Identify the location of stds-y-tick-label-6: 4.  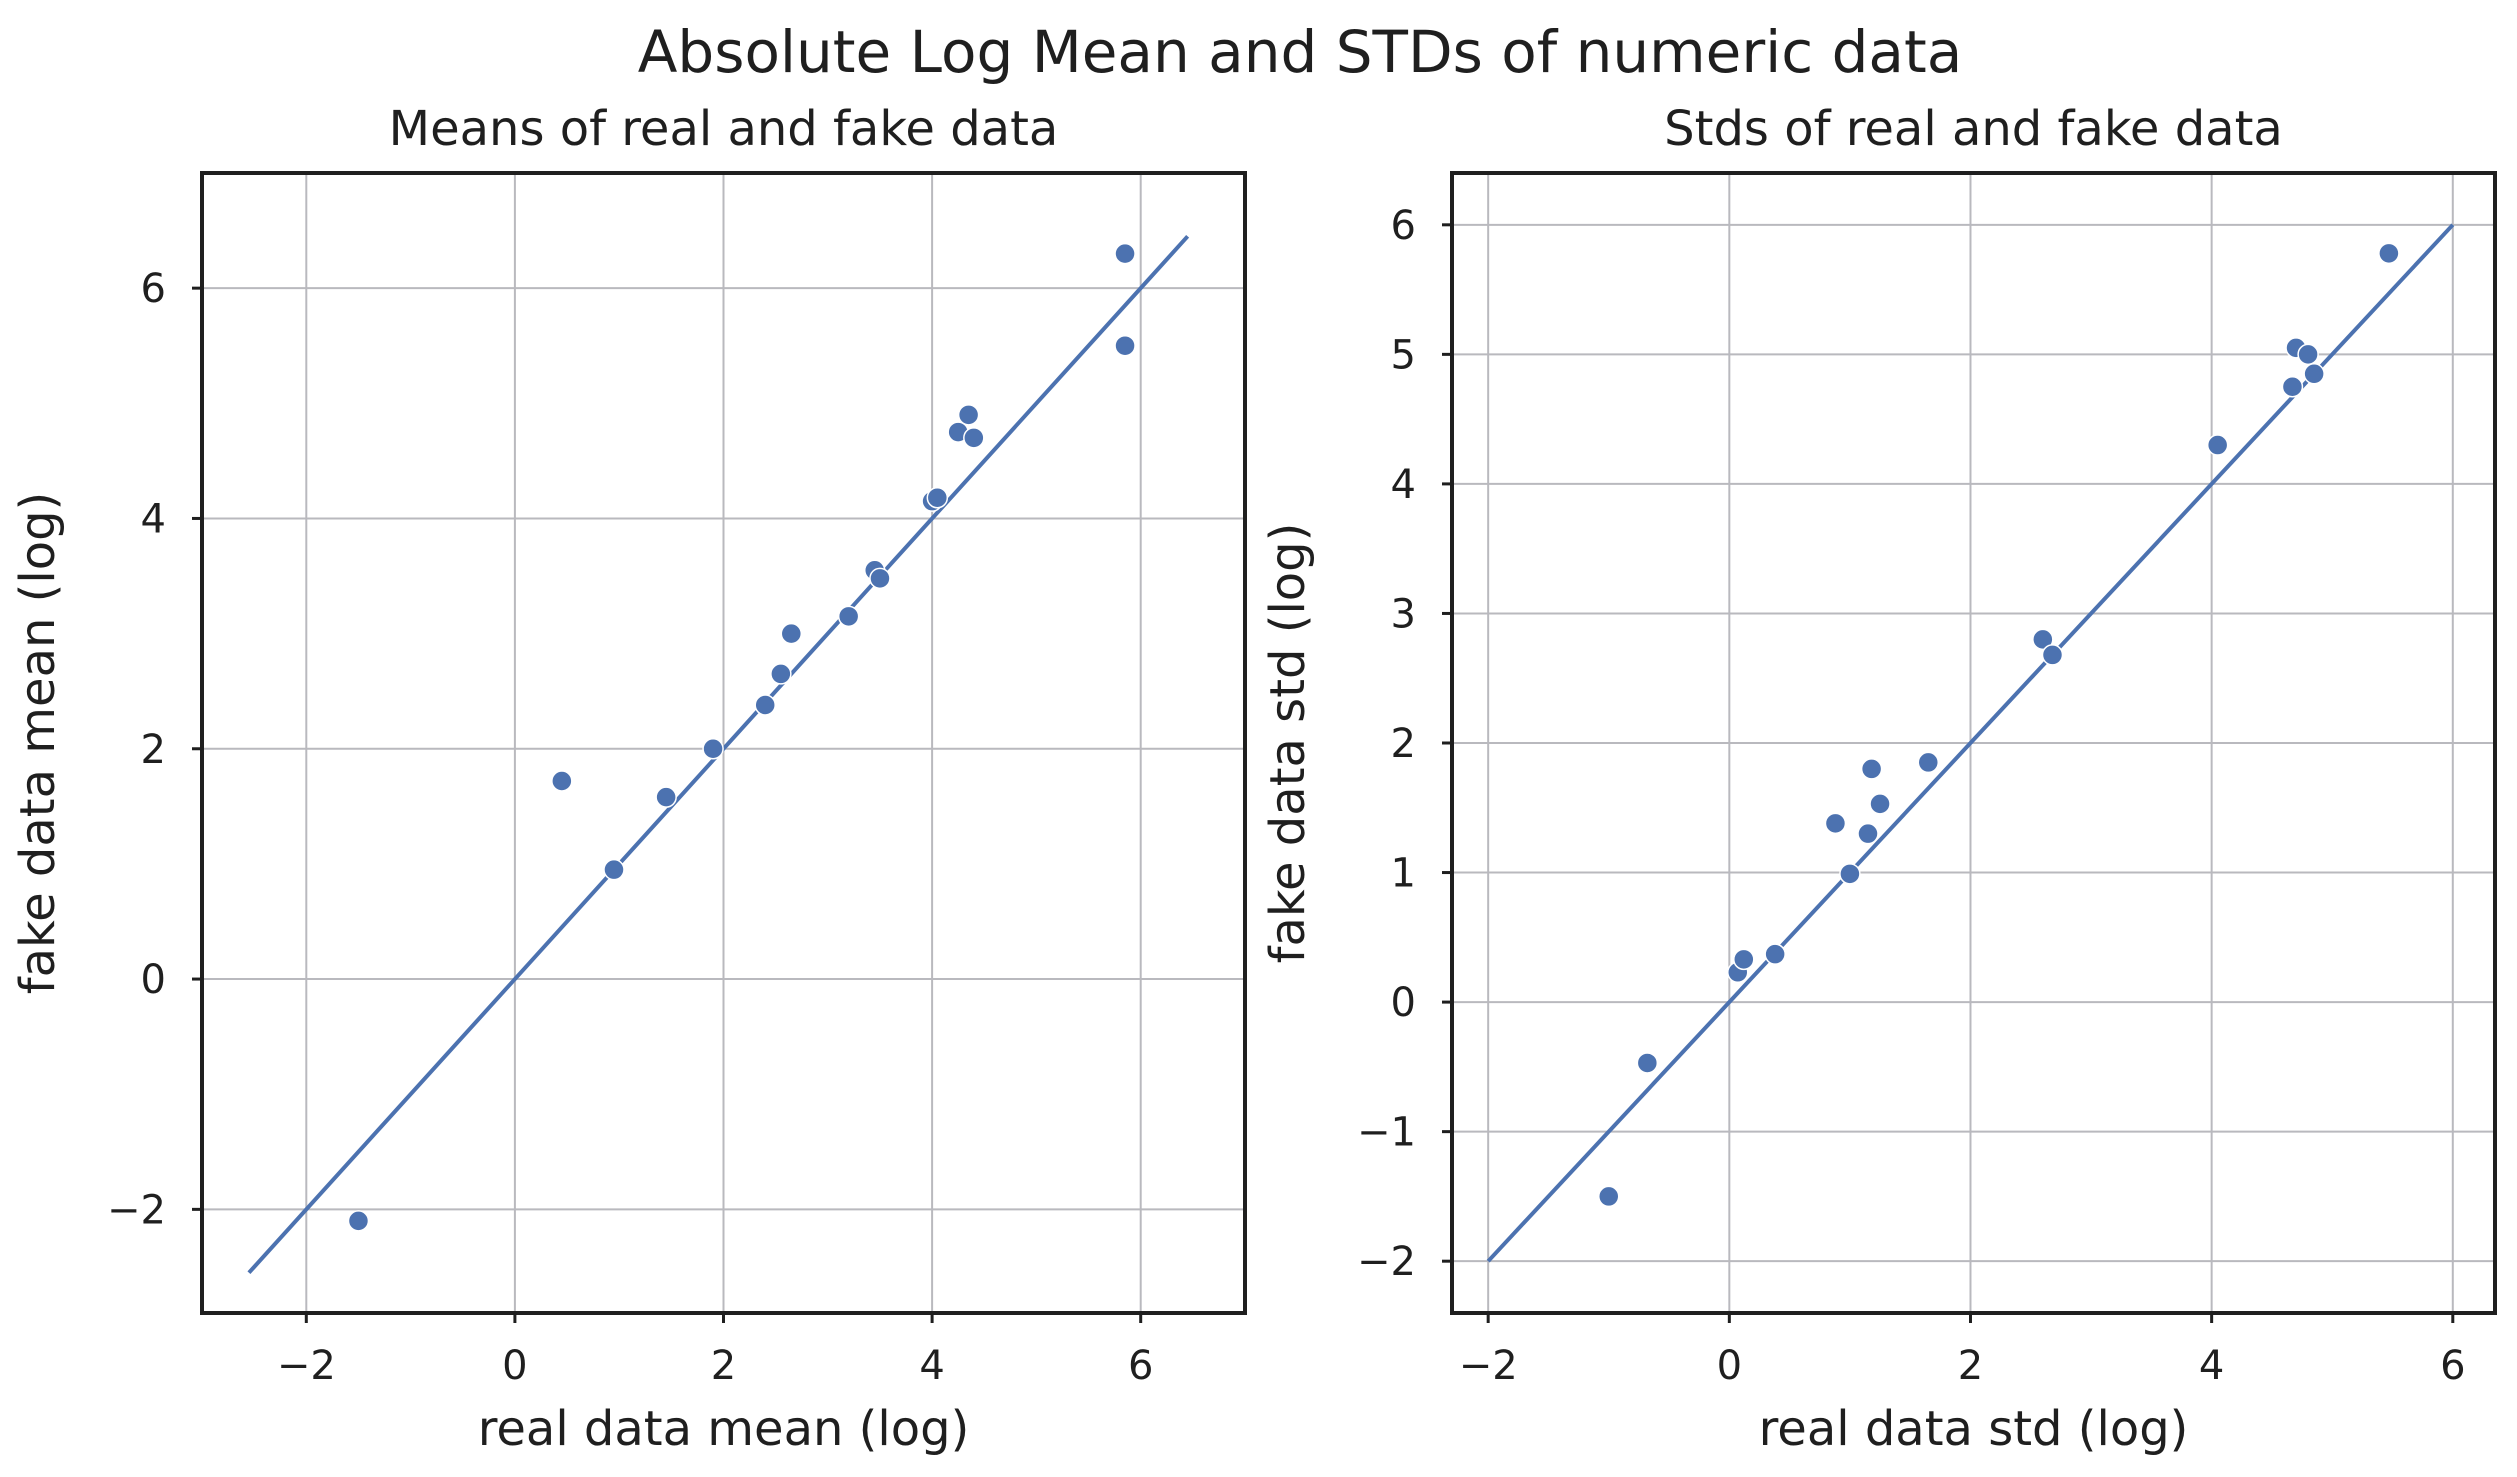
(1403, 485).